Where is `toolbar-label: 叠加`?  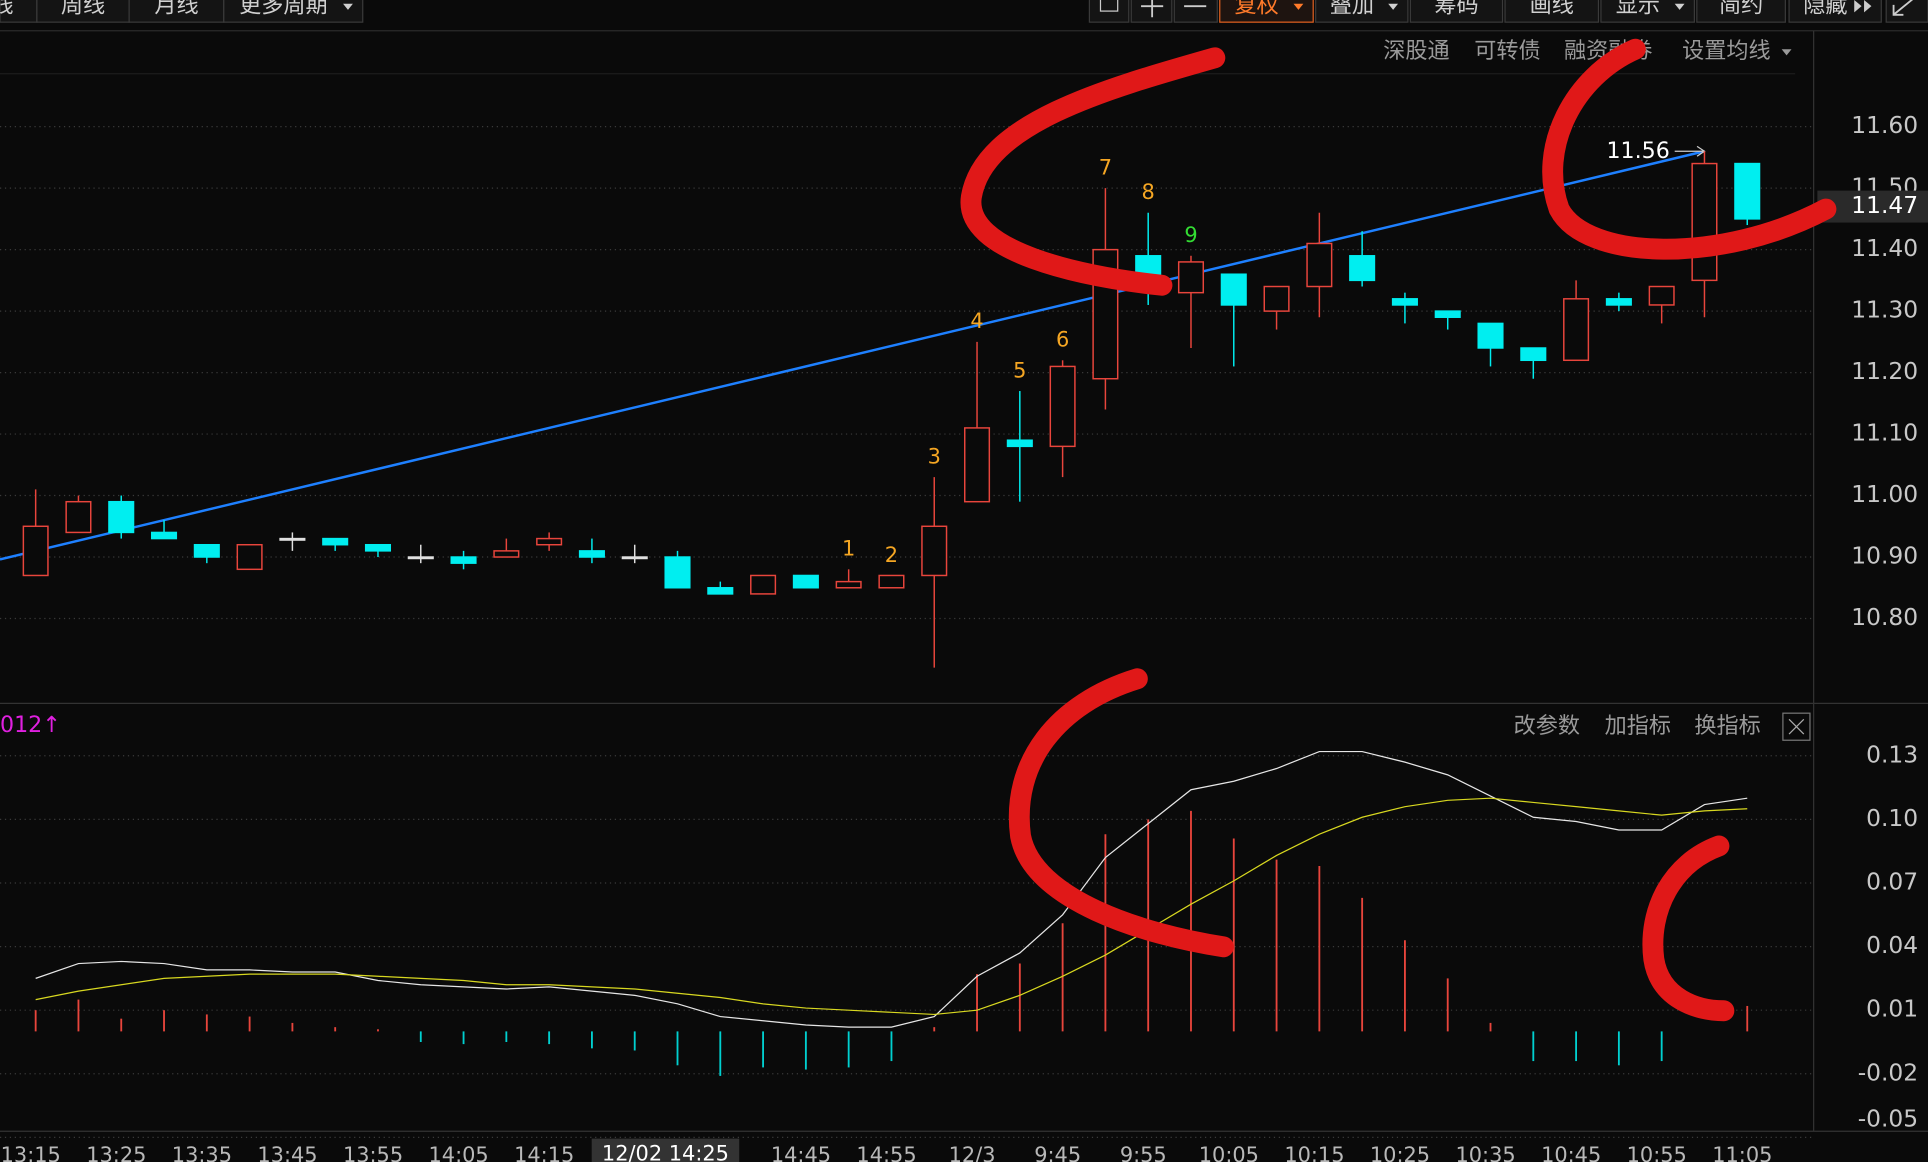
toolbar-label: 叠加 is located at coordinates (1352, 9).